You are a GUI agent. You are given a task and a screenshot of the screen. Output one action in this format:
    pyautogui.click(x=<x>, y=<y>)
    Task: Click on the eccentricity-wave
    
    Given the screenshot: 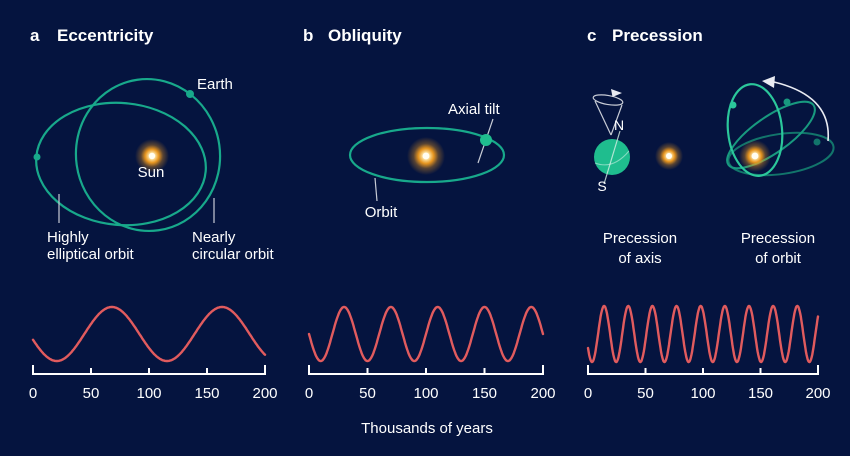 What is the action you would take?
    pyautogui.click(x=149, y=334)
    